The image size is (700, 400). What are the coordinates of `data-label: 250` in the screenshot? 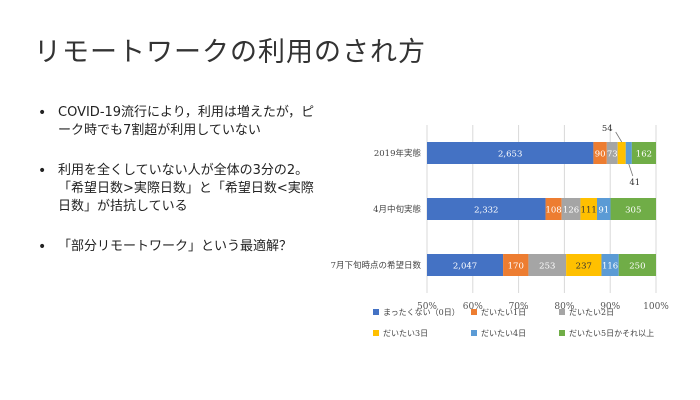 It's located at (637, 267).